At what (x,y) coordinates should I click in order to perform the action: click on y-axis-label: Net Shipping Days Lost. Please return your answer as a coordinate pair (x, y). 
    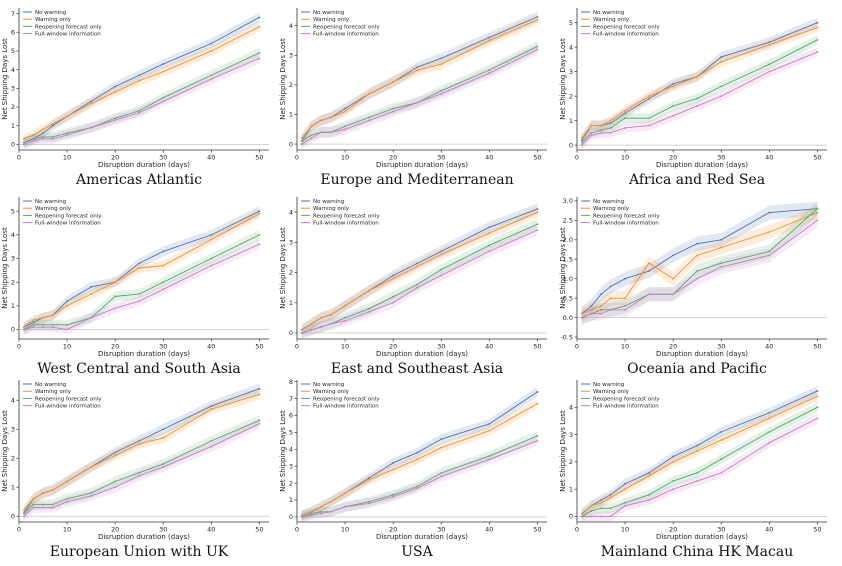
    Looking at the image, I should click on (283, 451).